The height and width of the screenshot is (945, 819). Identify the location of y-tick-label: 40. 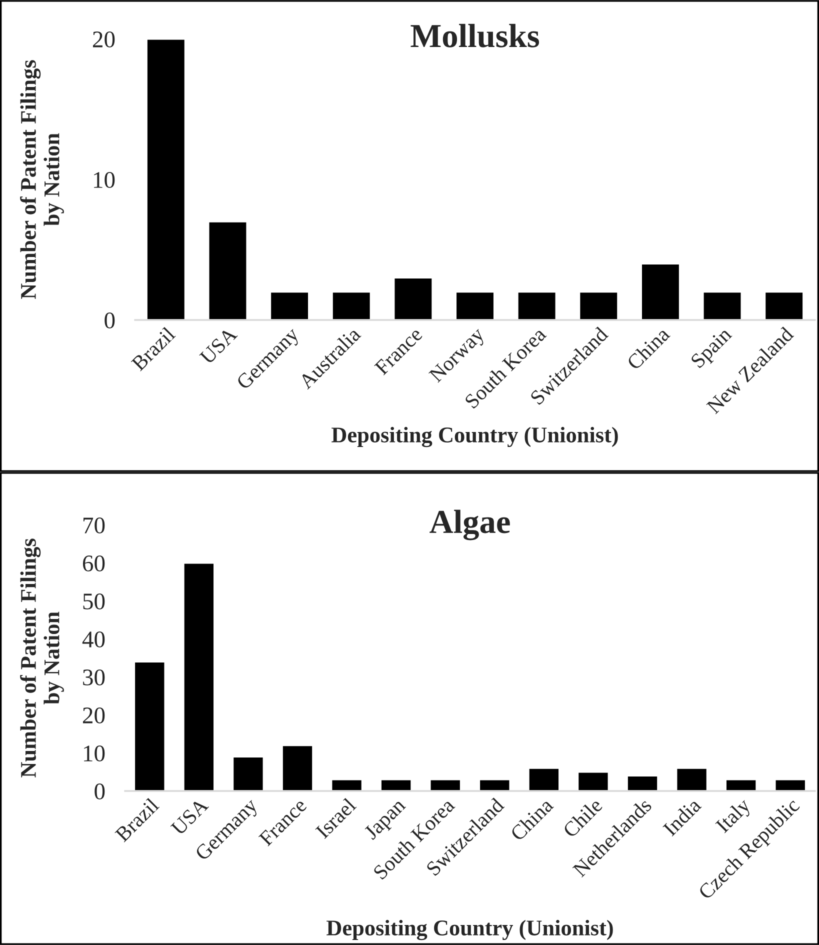
(93, 639).